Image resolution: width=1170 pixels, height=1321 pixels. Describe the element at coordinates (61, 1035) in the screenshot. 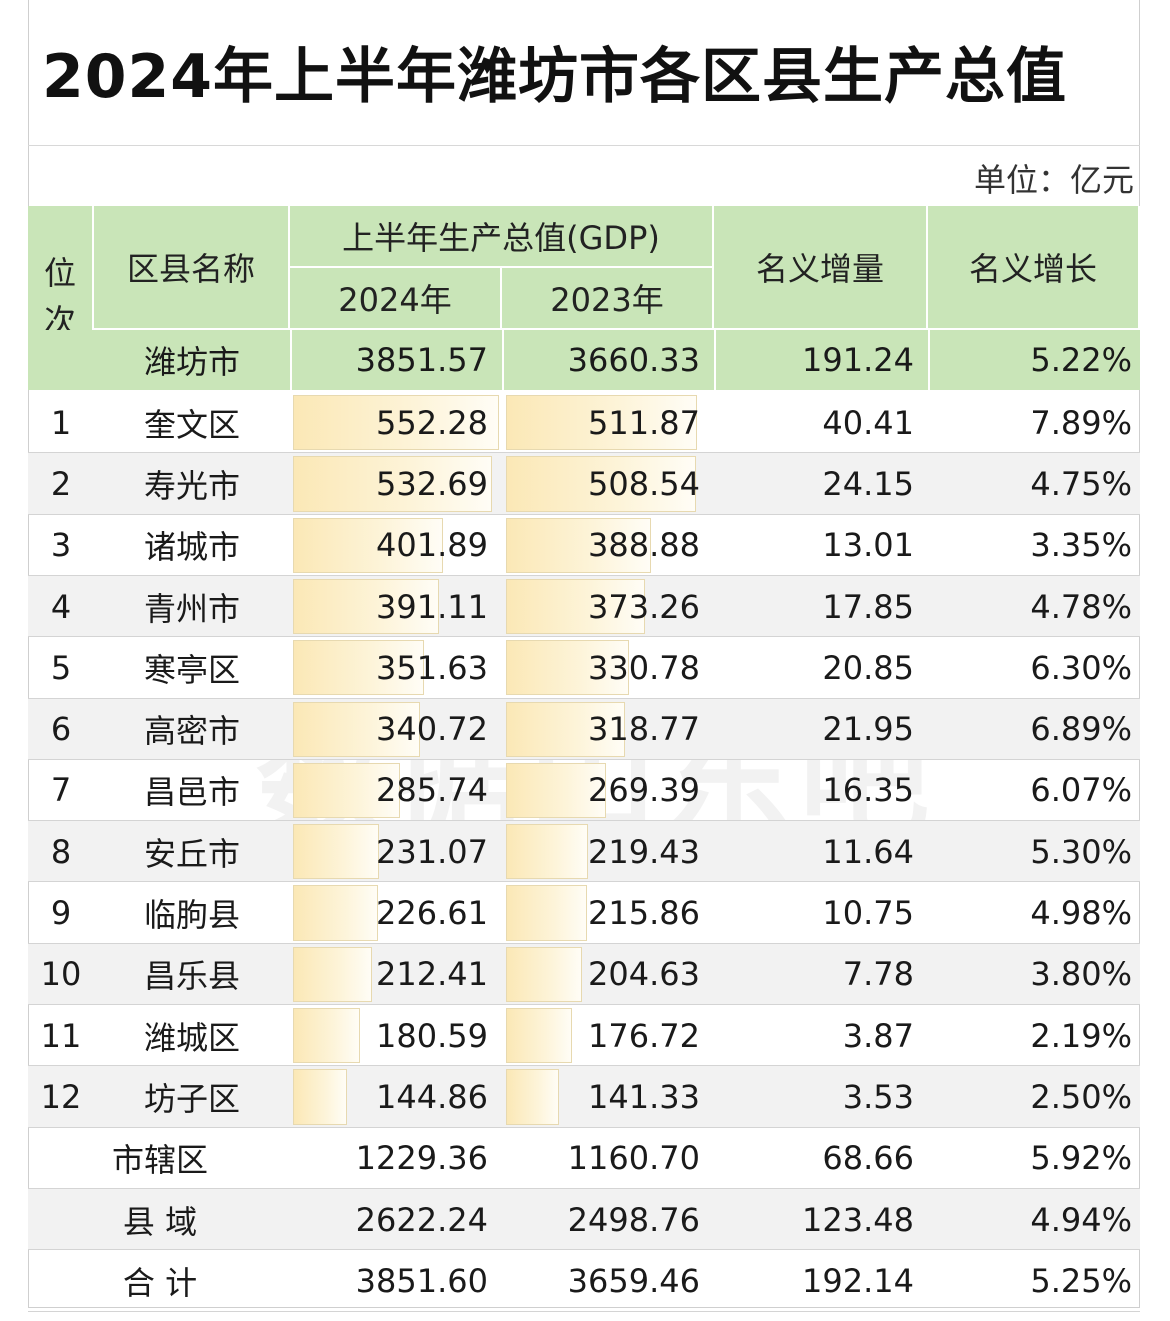

I see `rank-cell: 11` at that location.